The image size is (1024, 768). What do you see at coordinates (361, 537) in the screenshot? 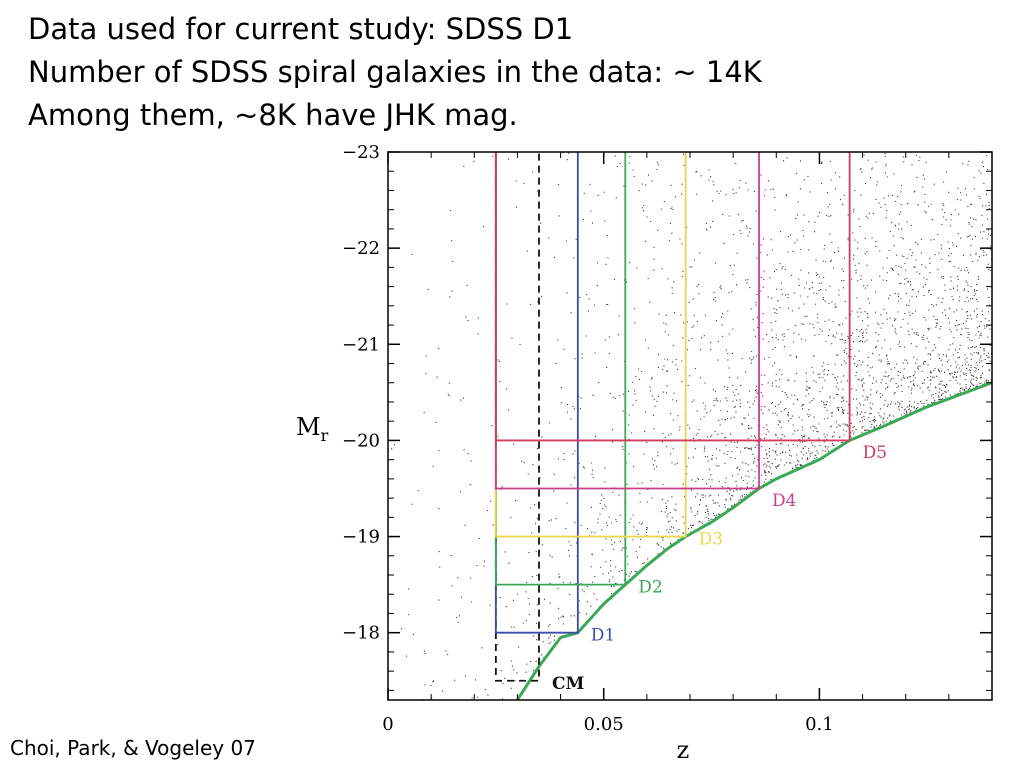
I see `y-tick-label: −19` at bounding box center [361, 537].